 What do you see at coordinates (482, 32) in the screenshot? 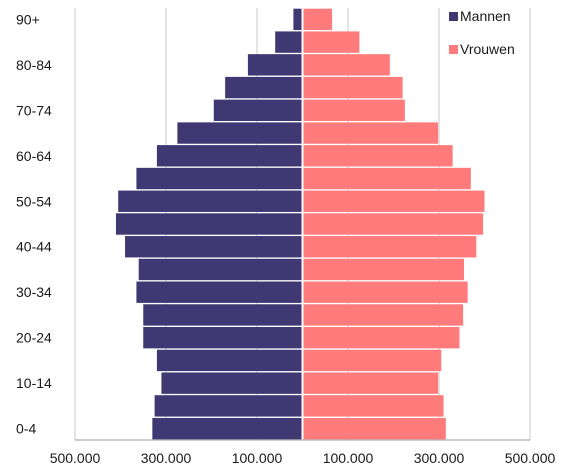
I see `legend: Mannen Vrouwen` at bounding box center [482, 32].